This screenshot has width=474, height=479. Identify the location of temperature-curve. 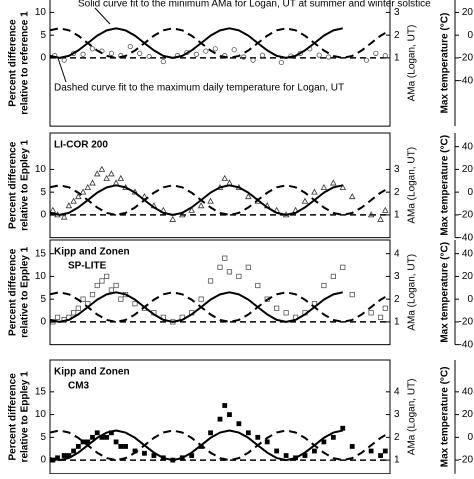
(220, 43).